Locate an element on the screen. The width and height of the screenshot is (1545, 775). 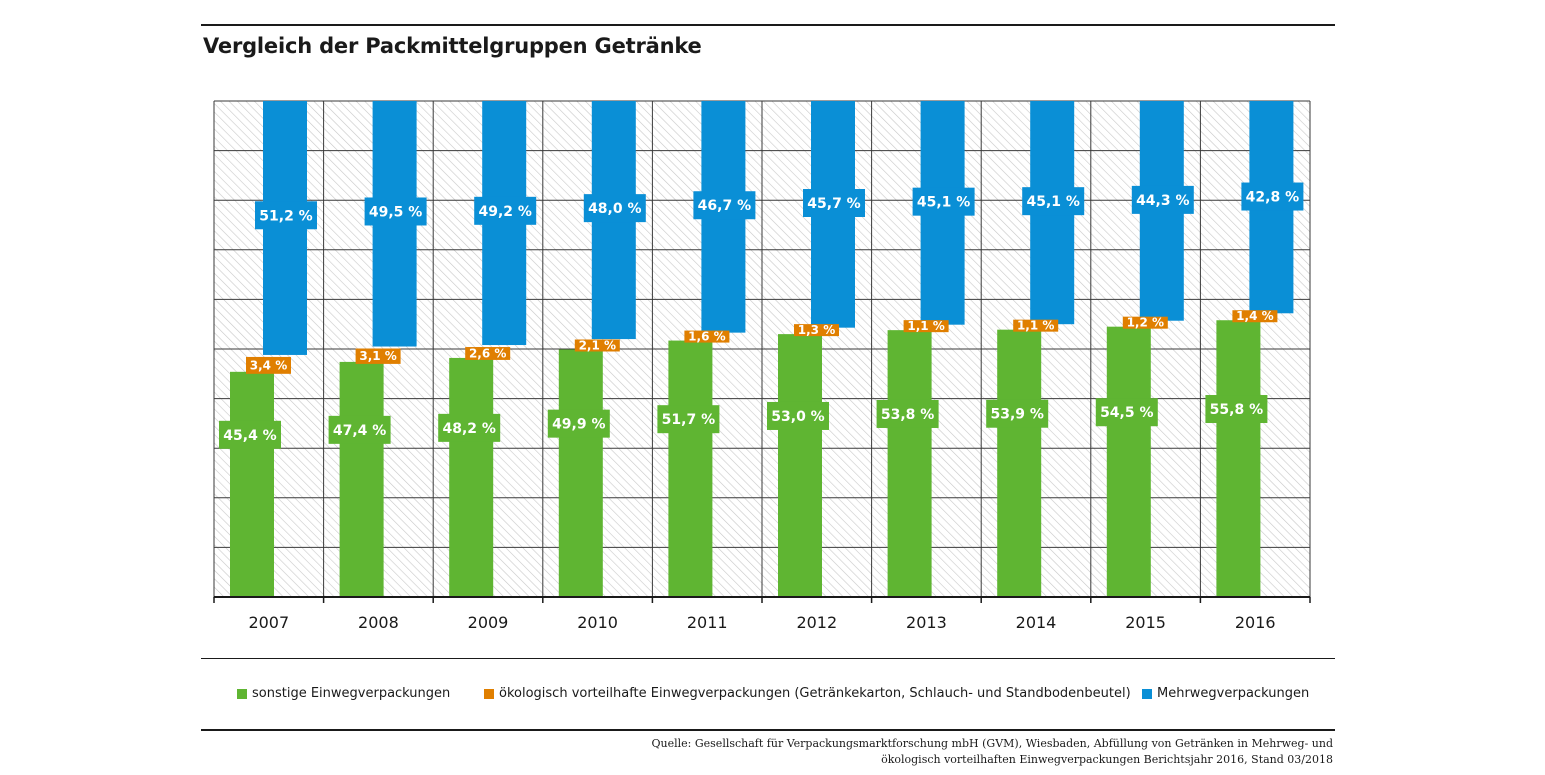
legend-top-rule is located at coordinates (768, 658).